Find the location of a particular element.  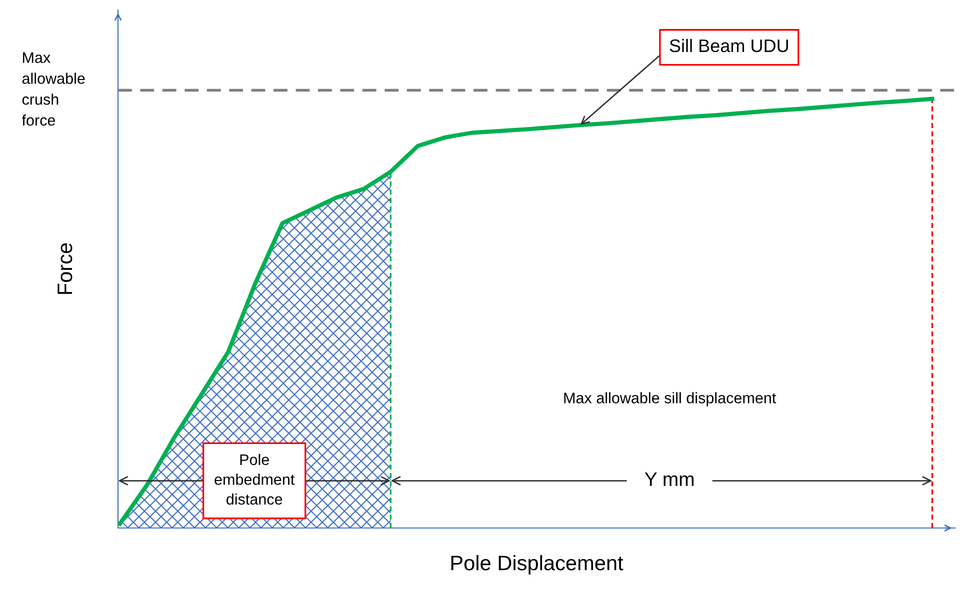

x-axis-title: Pole Displacement is located at coordinates (537, 565).